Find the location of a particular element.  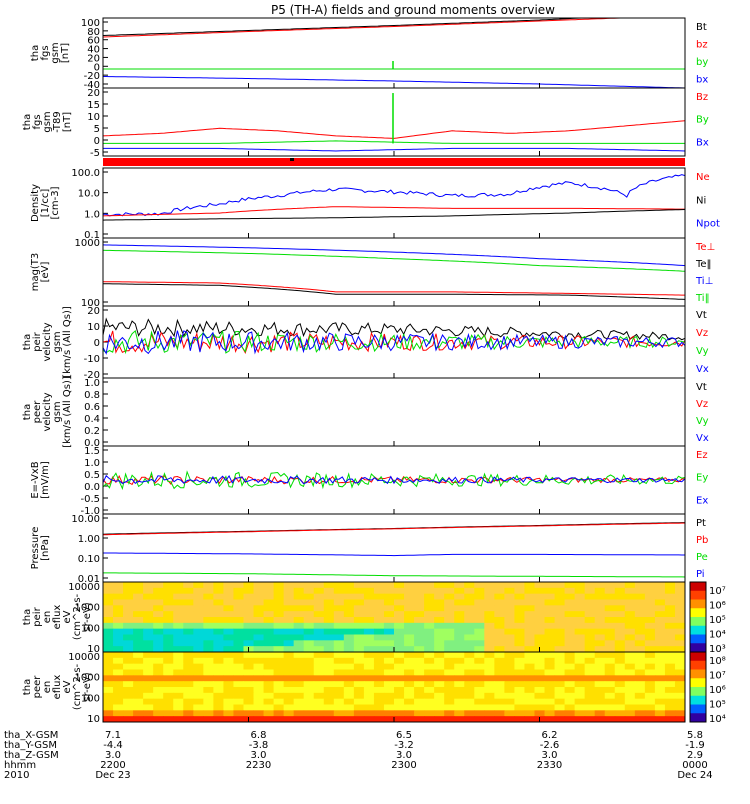

ylabel-line: [km/s (All Qs)] is located at coordinates (67, 412).